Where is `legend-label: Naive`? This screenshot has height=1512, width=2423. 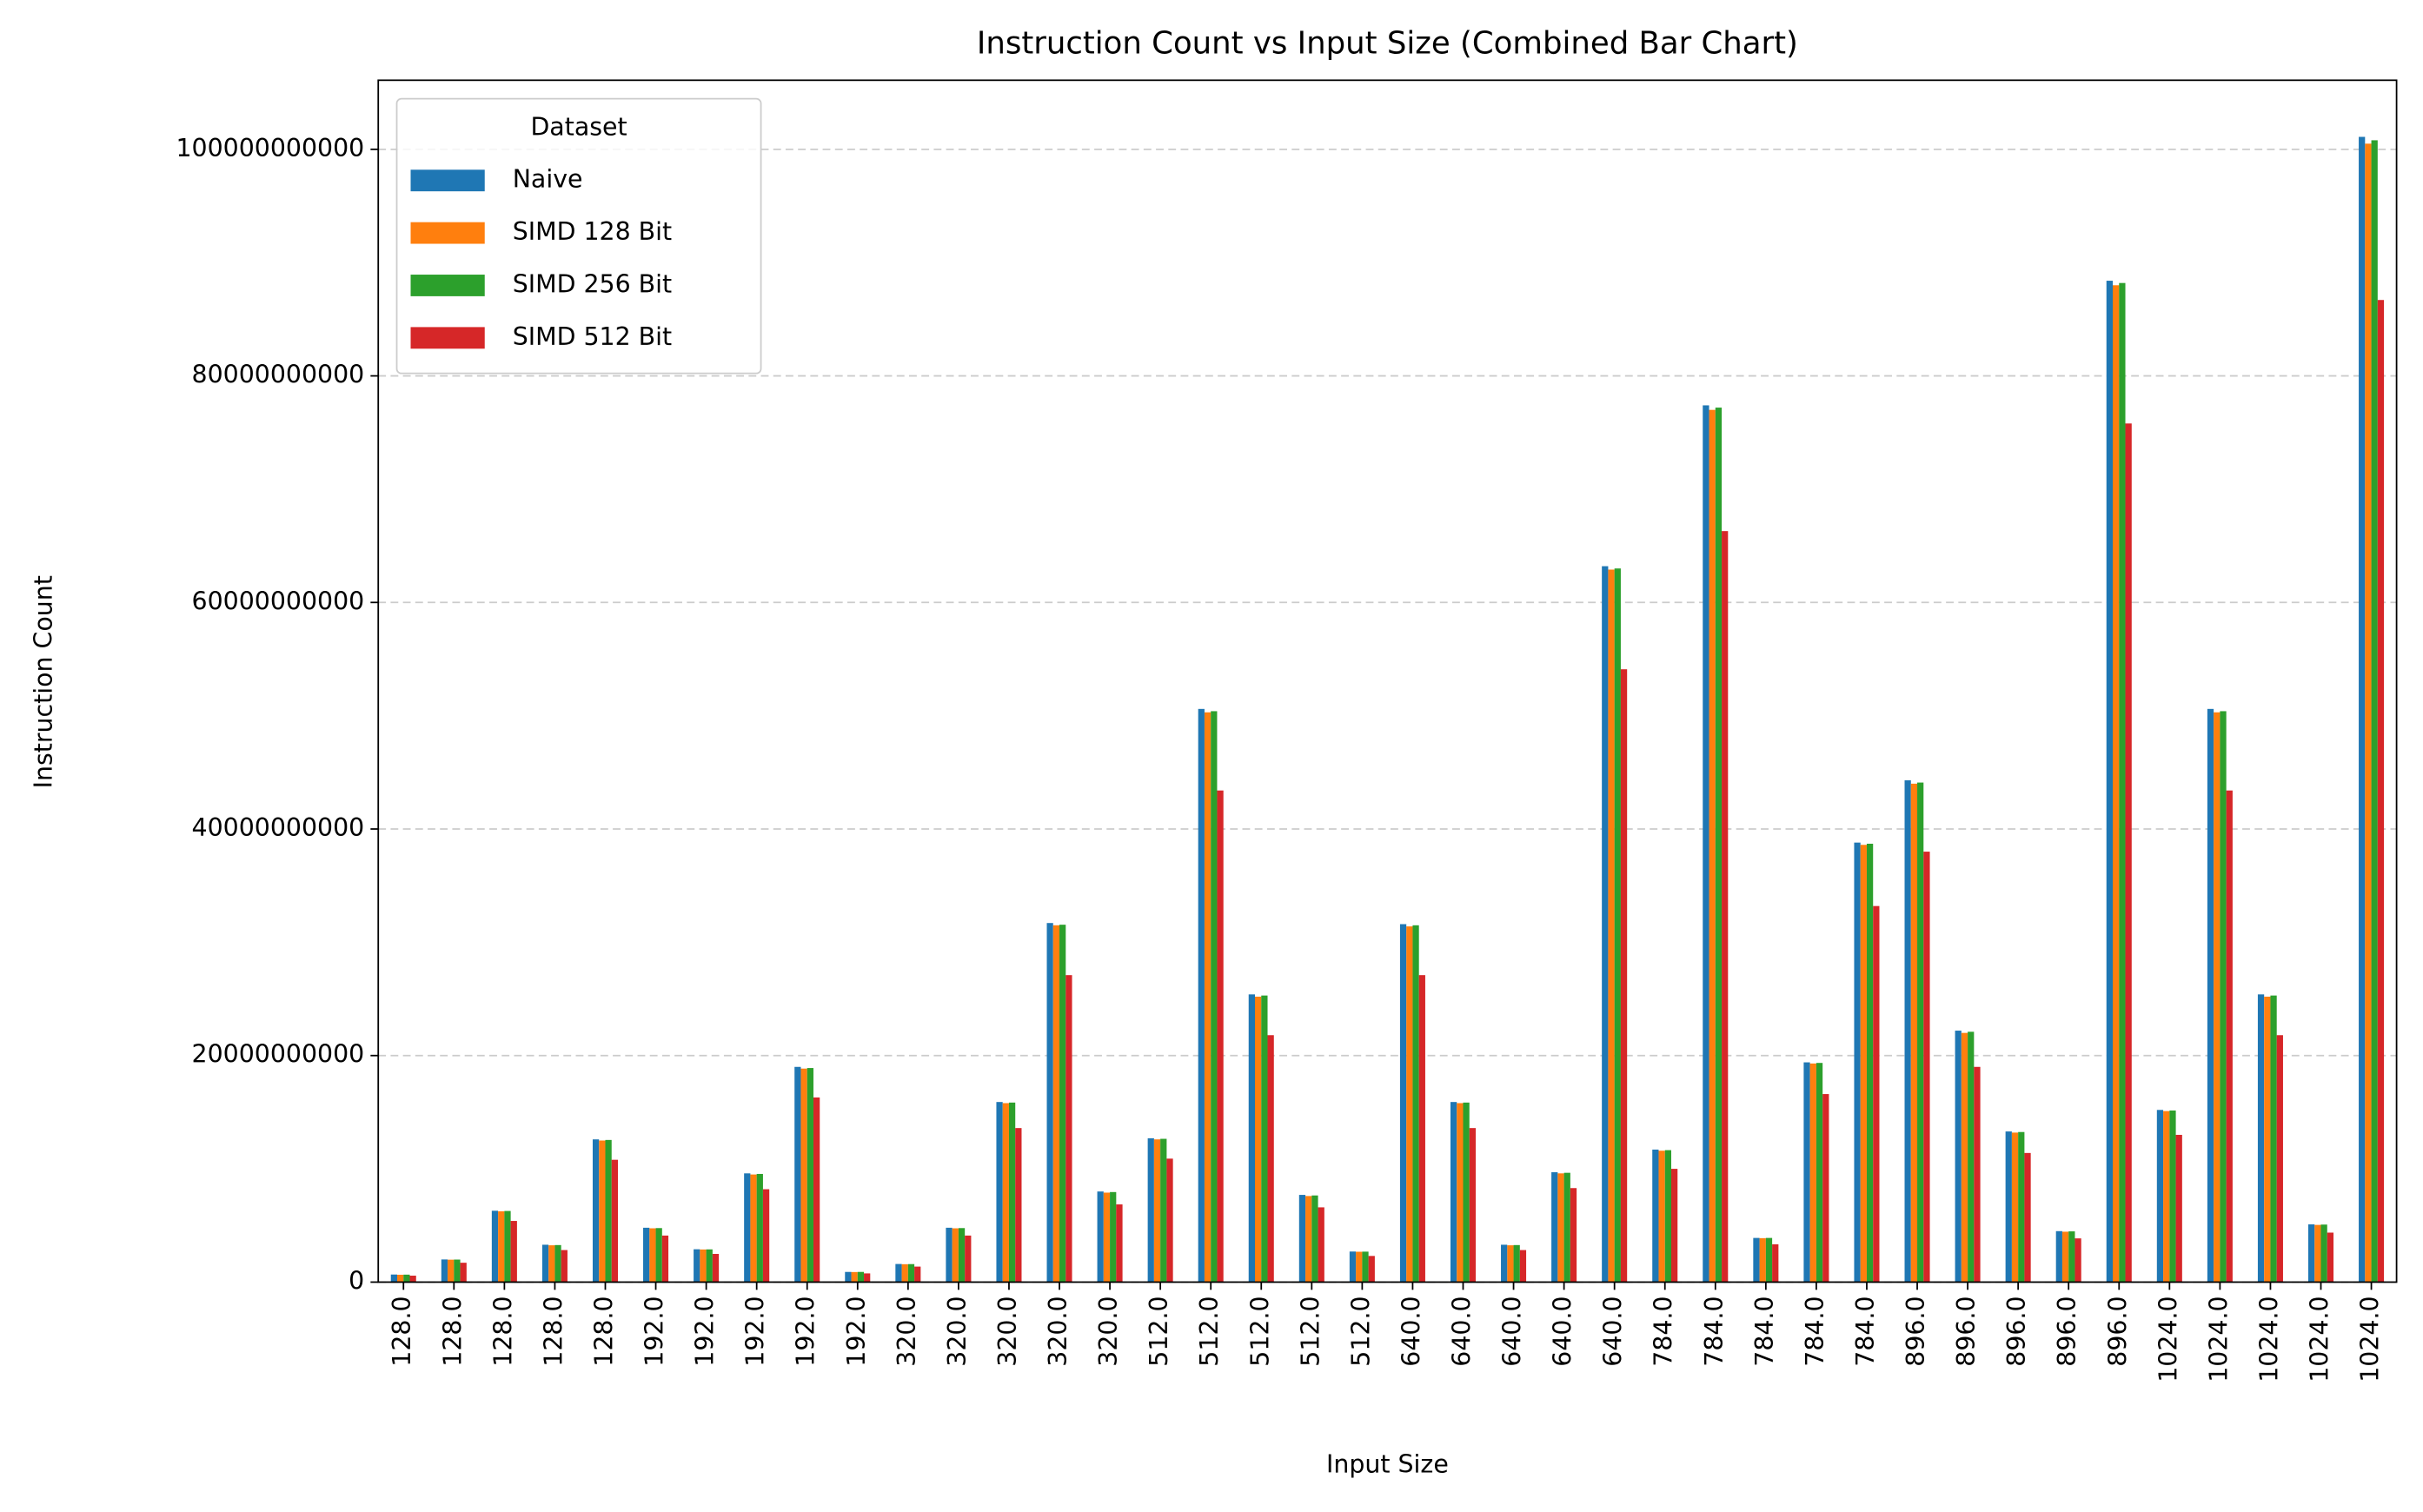
legend-label: Naive is located at coordinates (548, 179).